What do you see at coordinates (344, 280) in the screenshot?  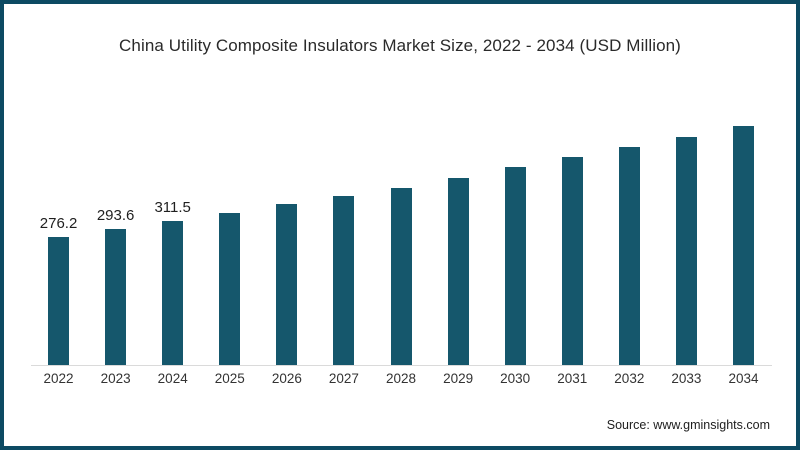 I see `bar-2027` at bounding box center [344, 280].